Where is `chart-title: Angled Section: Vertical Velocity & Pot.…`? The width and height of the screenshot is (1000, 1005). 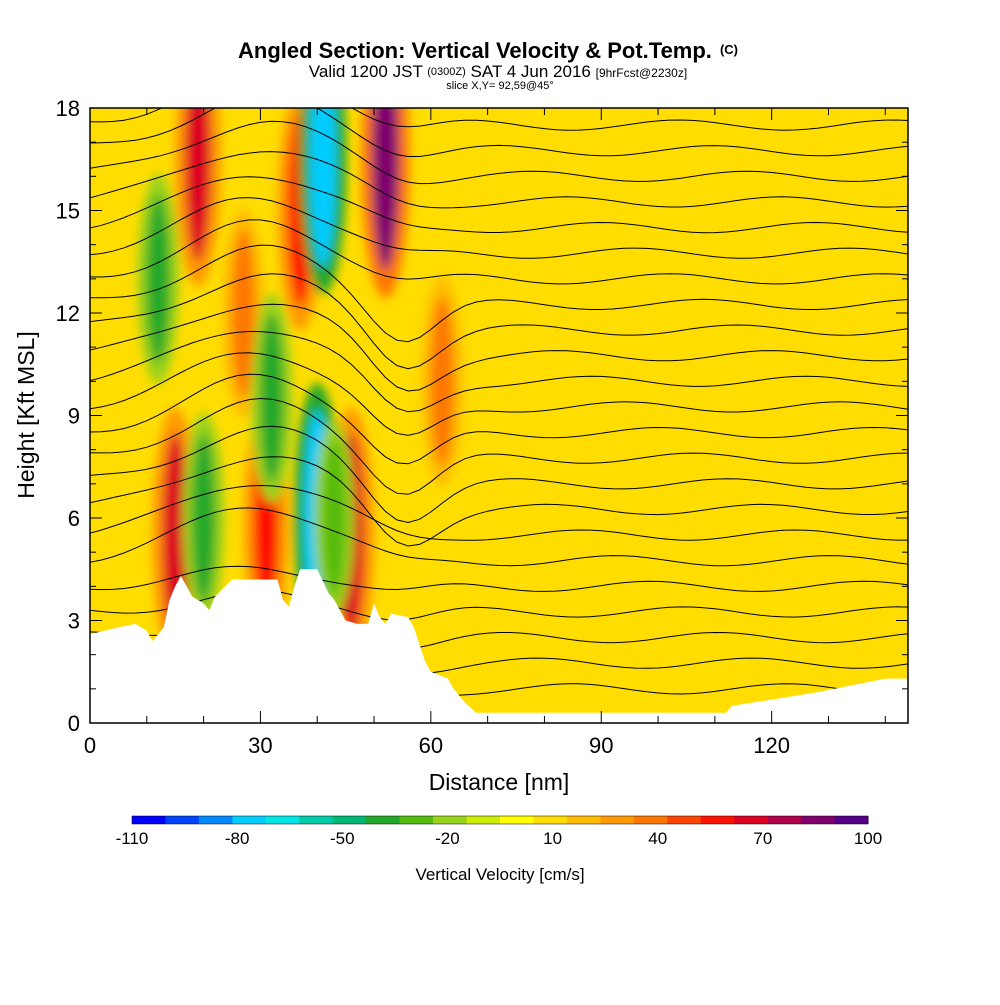 chart-title: Angled Section: Vertical Velocity & Pot.… is located at coordinates (488, 50).